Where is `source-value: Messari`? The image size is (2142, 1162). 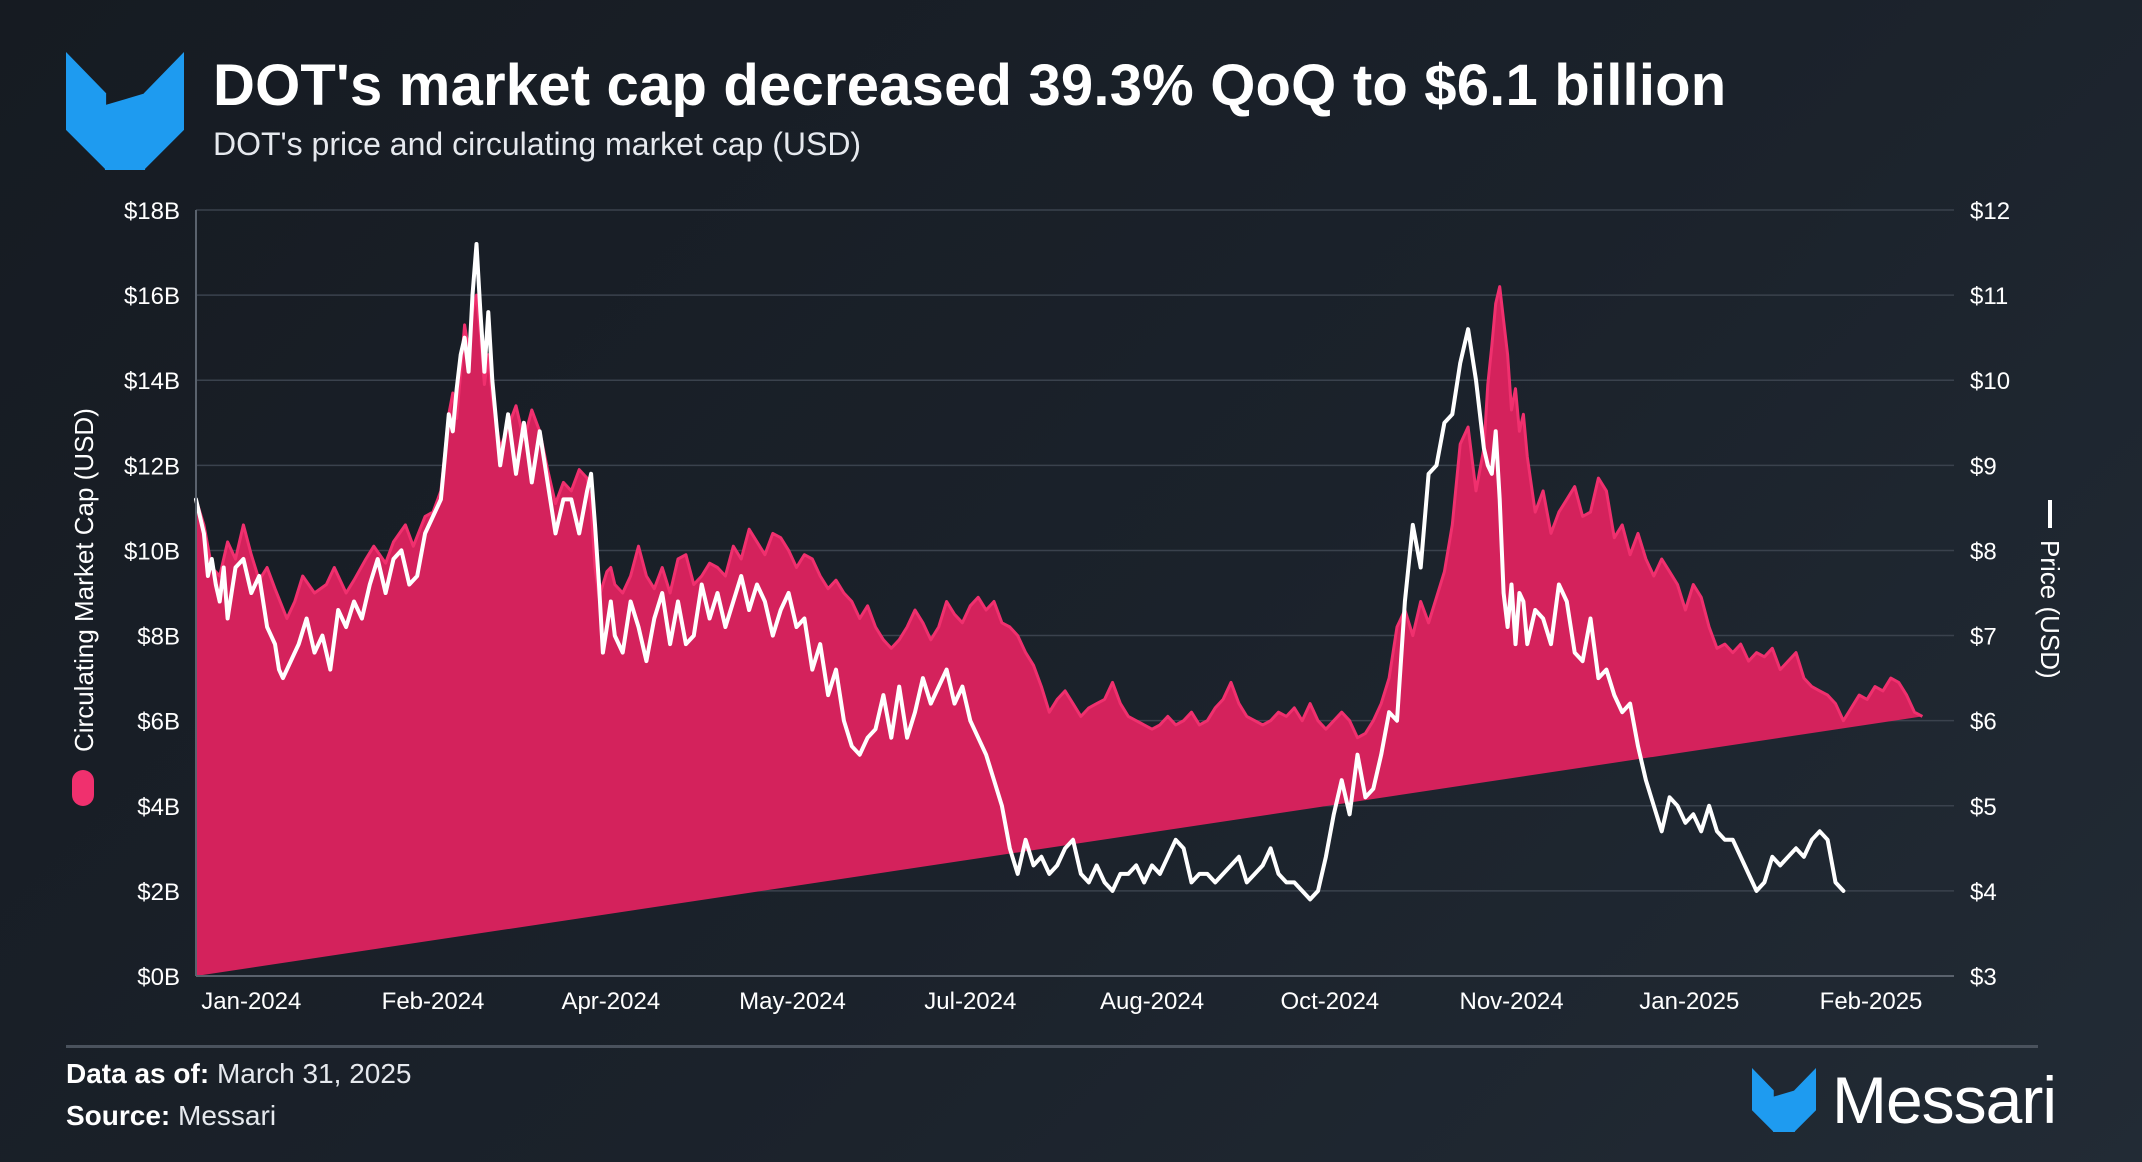
source-value: Messari is located at coordinates (227, 1115).